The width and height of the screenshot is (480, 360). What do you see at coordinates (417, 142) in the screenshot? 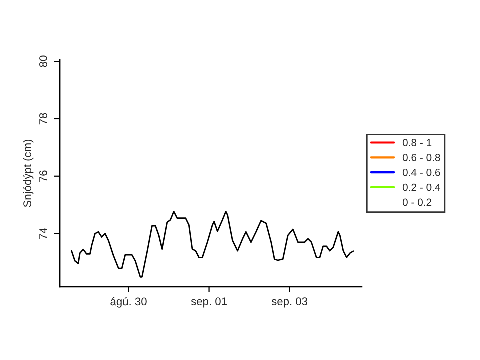
I see `legend-label: 0.8 - 1` at bounding box center [417, 142].